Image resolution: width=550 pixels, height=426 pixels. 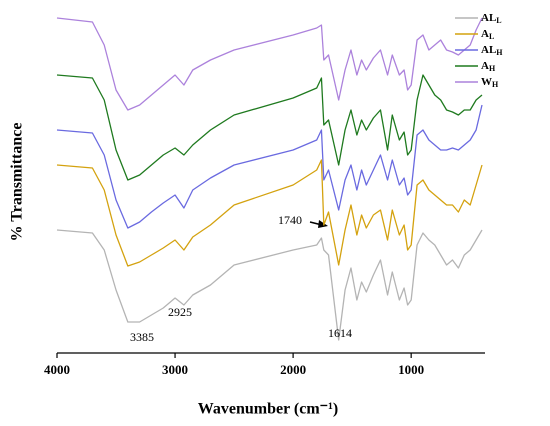 What do you see at coordinates (486, 82) in the screenshot?
I see `legend-name: W` at bounding box center [486, 82].